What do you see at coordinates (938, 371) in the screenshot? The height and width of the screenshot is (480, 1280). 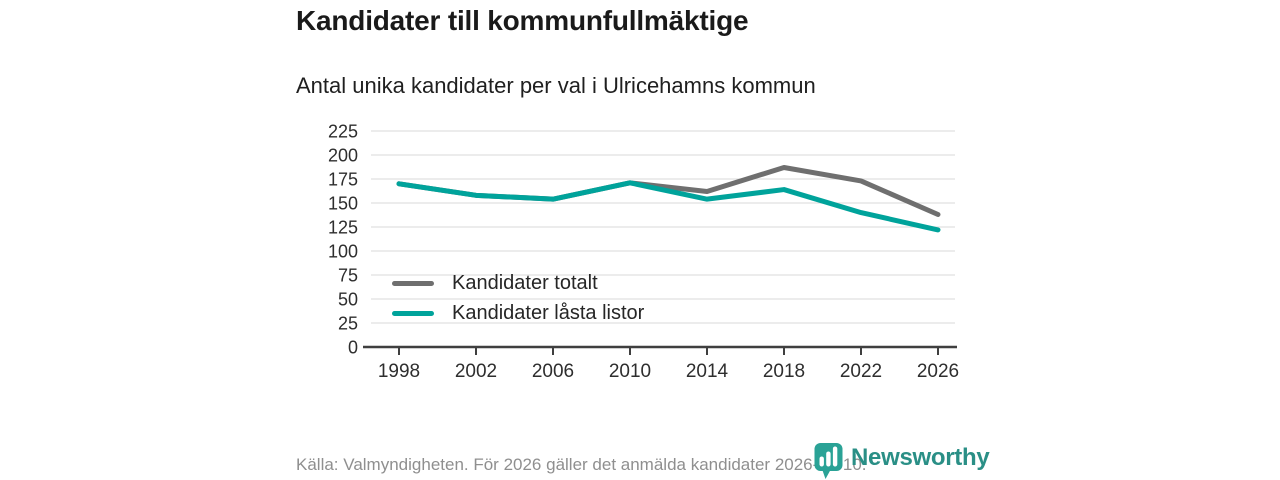 I see `x-tick-label: 2026` at bounding box center [938, 371].